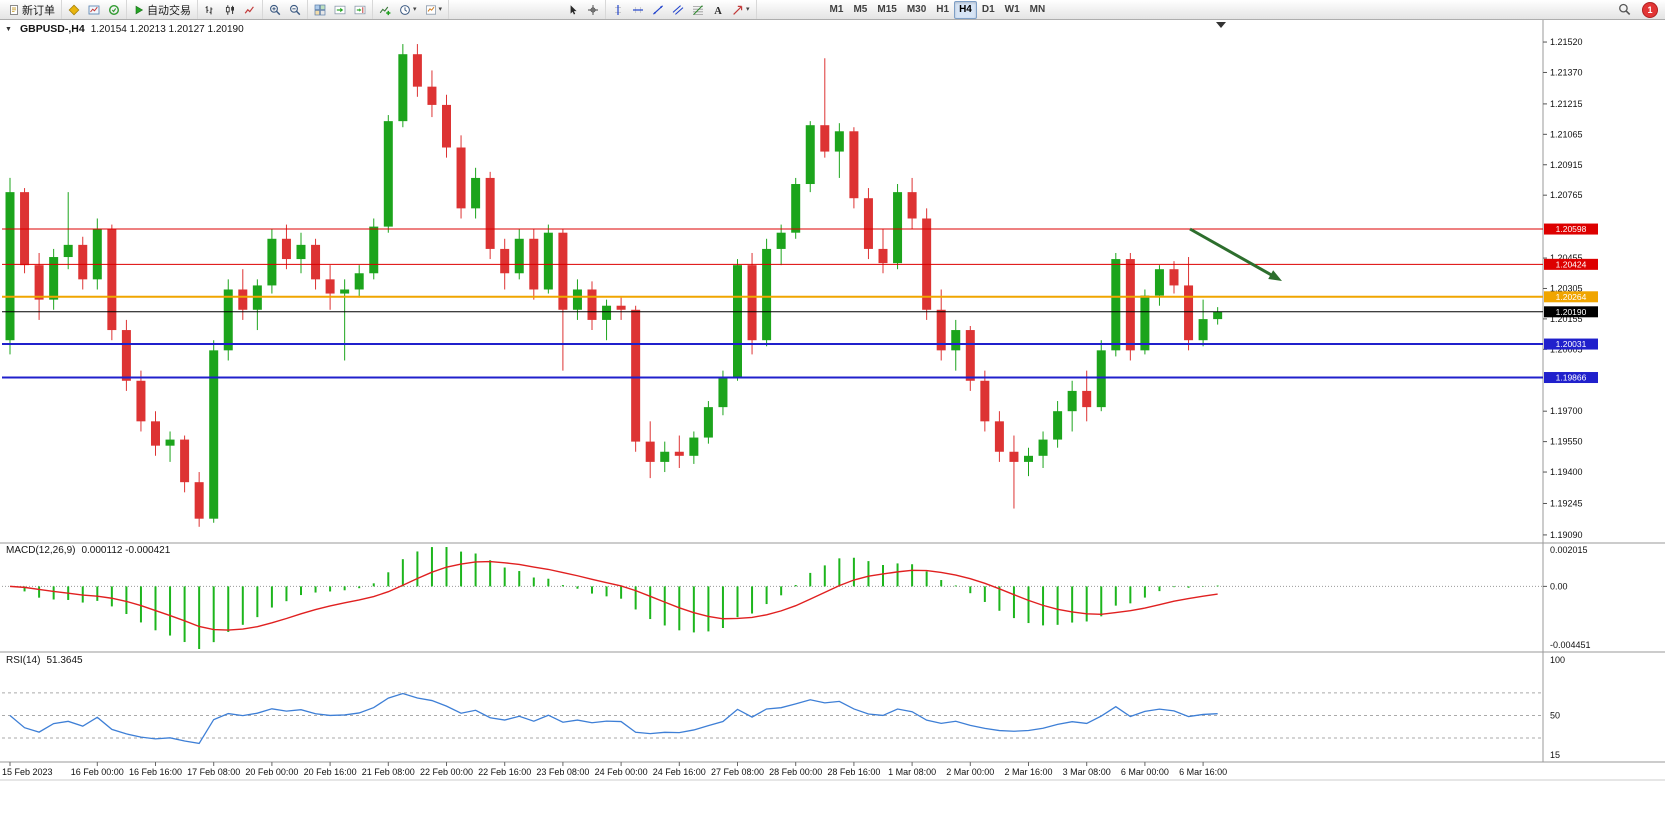 Image resolution: width=1665 pixels, height=836 pixels. I want to click on search-button, so click(1624, 10).